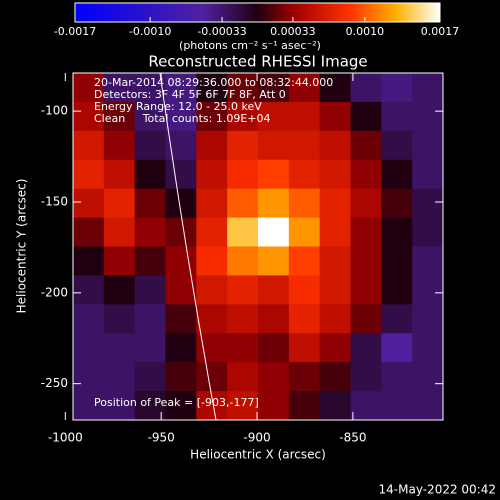 The width and height of the screenshot is (500, 500). Describe the element at coordinates (54, 292) in the screenshot. I see `y-tick-label: -200` at that location.